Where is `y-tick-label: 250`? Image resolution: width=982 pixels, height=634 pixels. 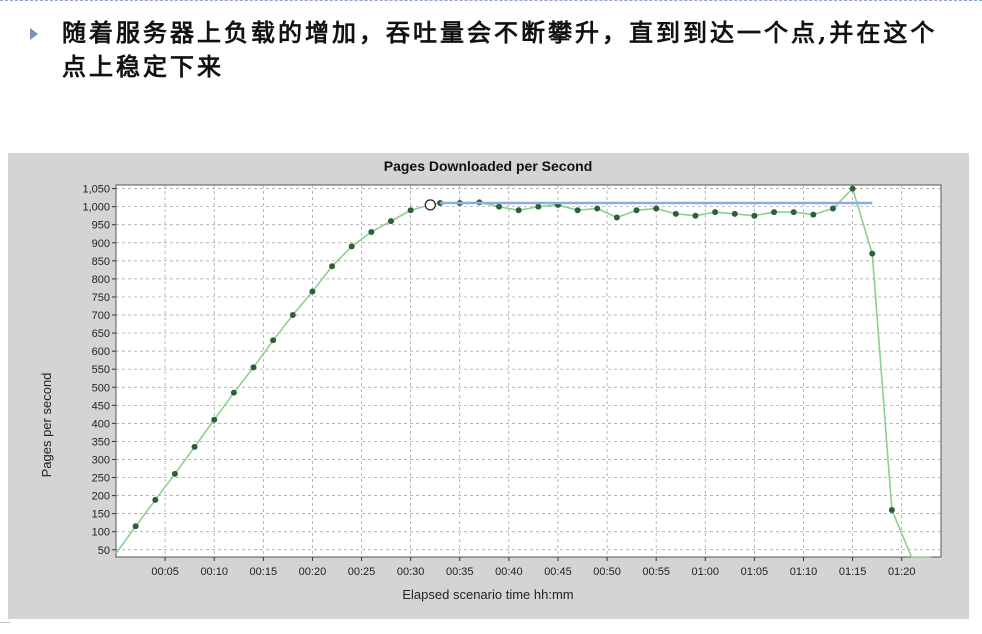 y-tick-label: 250 is located at coordinates (101, 479).